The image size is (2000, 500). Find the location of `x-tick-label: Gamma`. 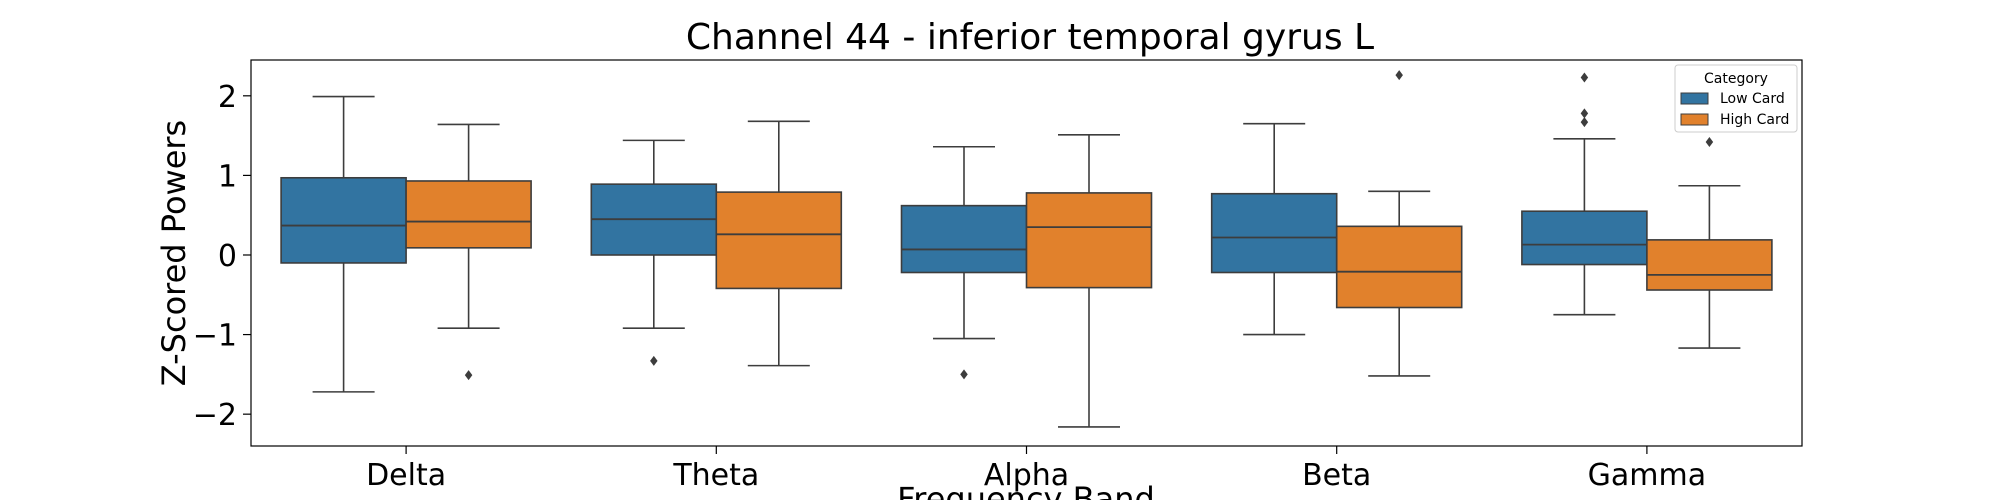

x-tick-label: Gamma is located at coordinates (1647, 475).